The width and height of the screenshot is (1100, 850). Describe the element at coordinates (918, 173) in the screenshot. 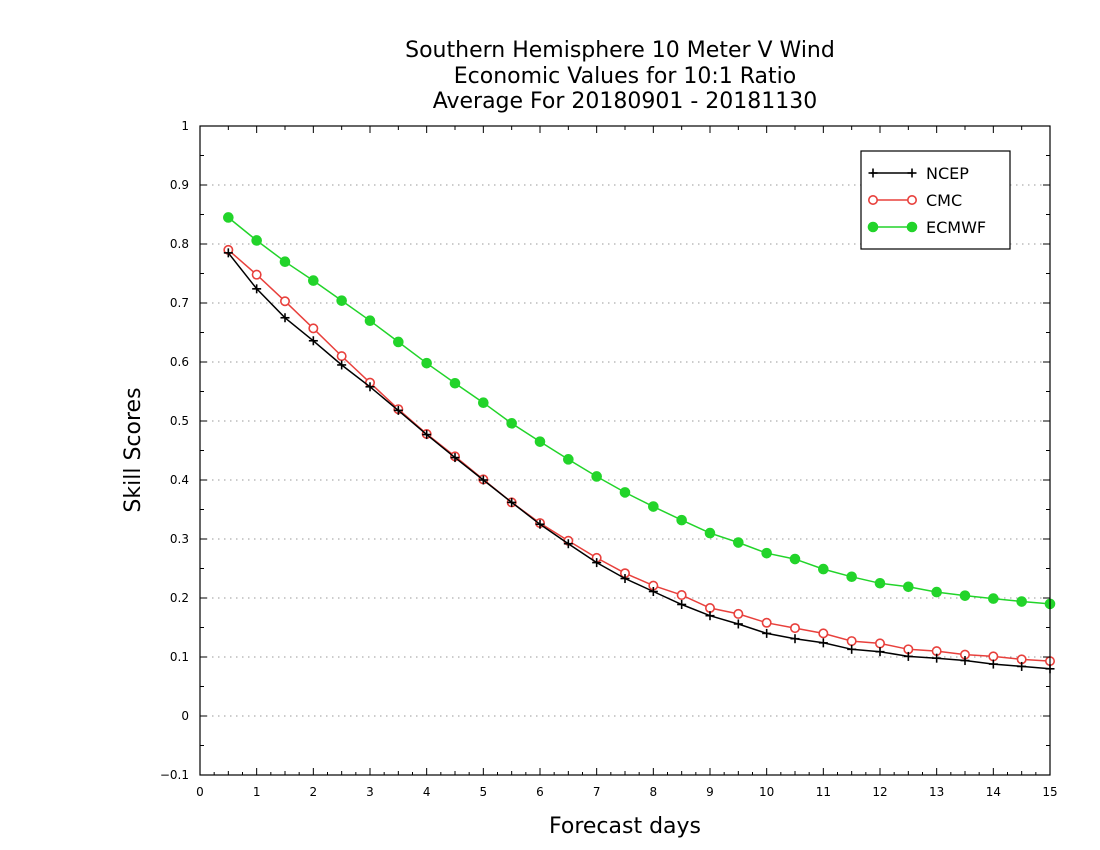

I see `legend-item-ncep: NCEP` at that location.